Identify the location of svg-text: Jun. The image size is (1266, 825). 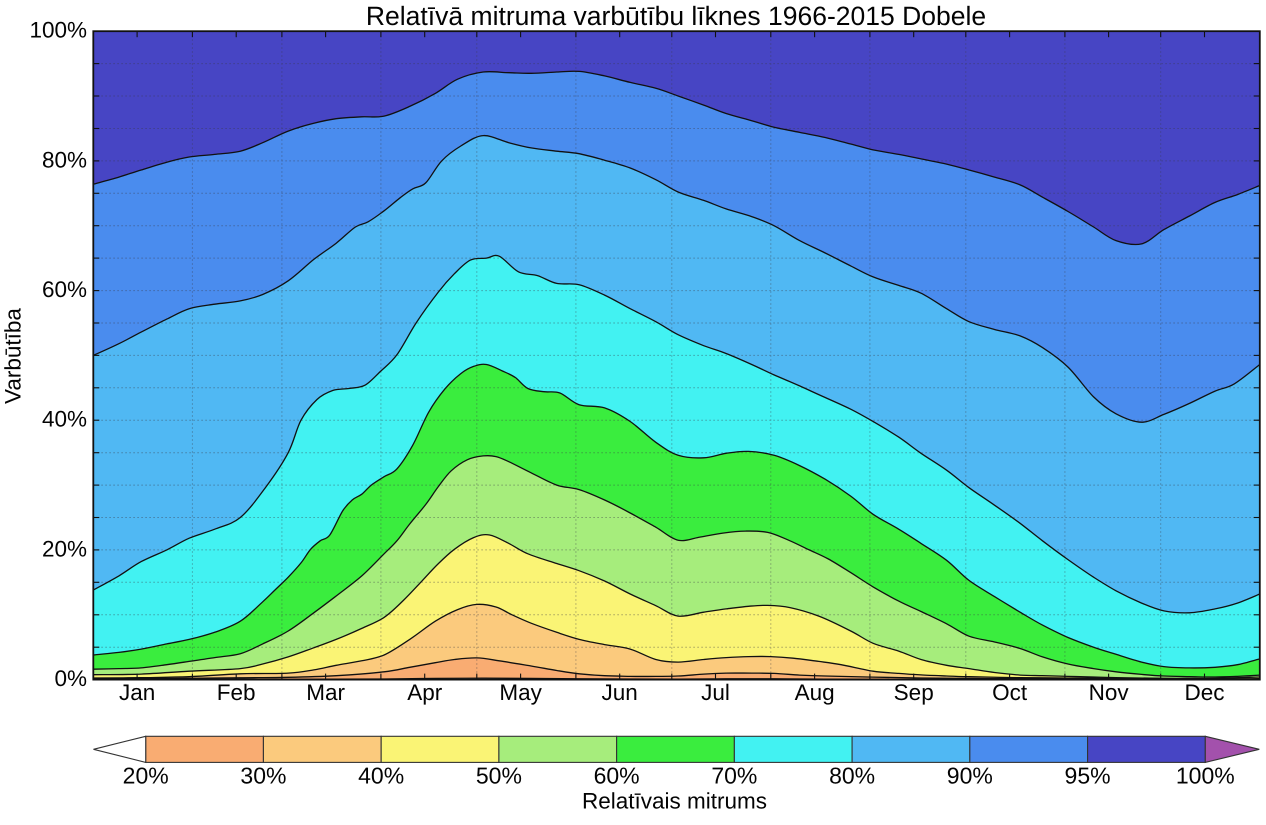
(620, 692).